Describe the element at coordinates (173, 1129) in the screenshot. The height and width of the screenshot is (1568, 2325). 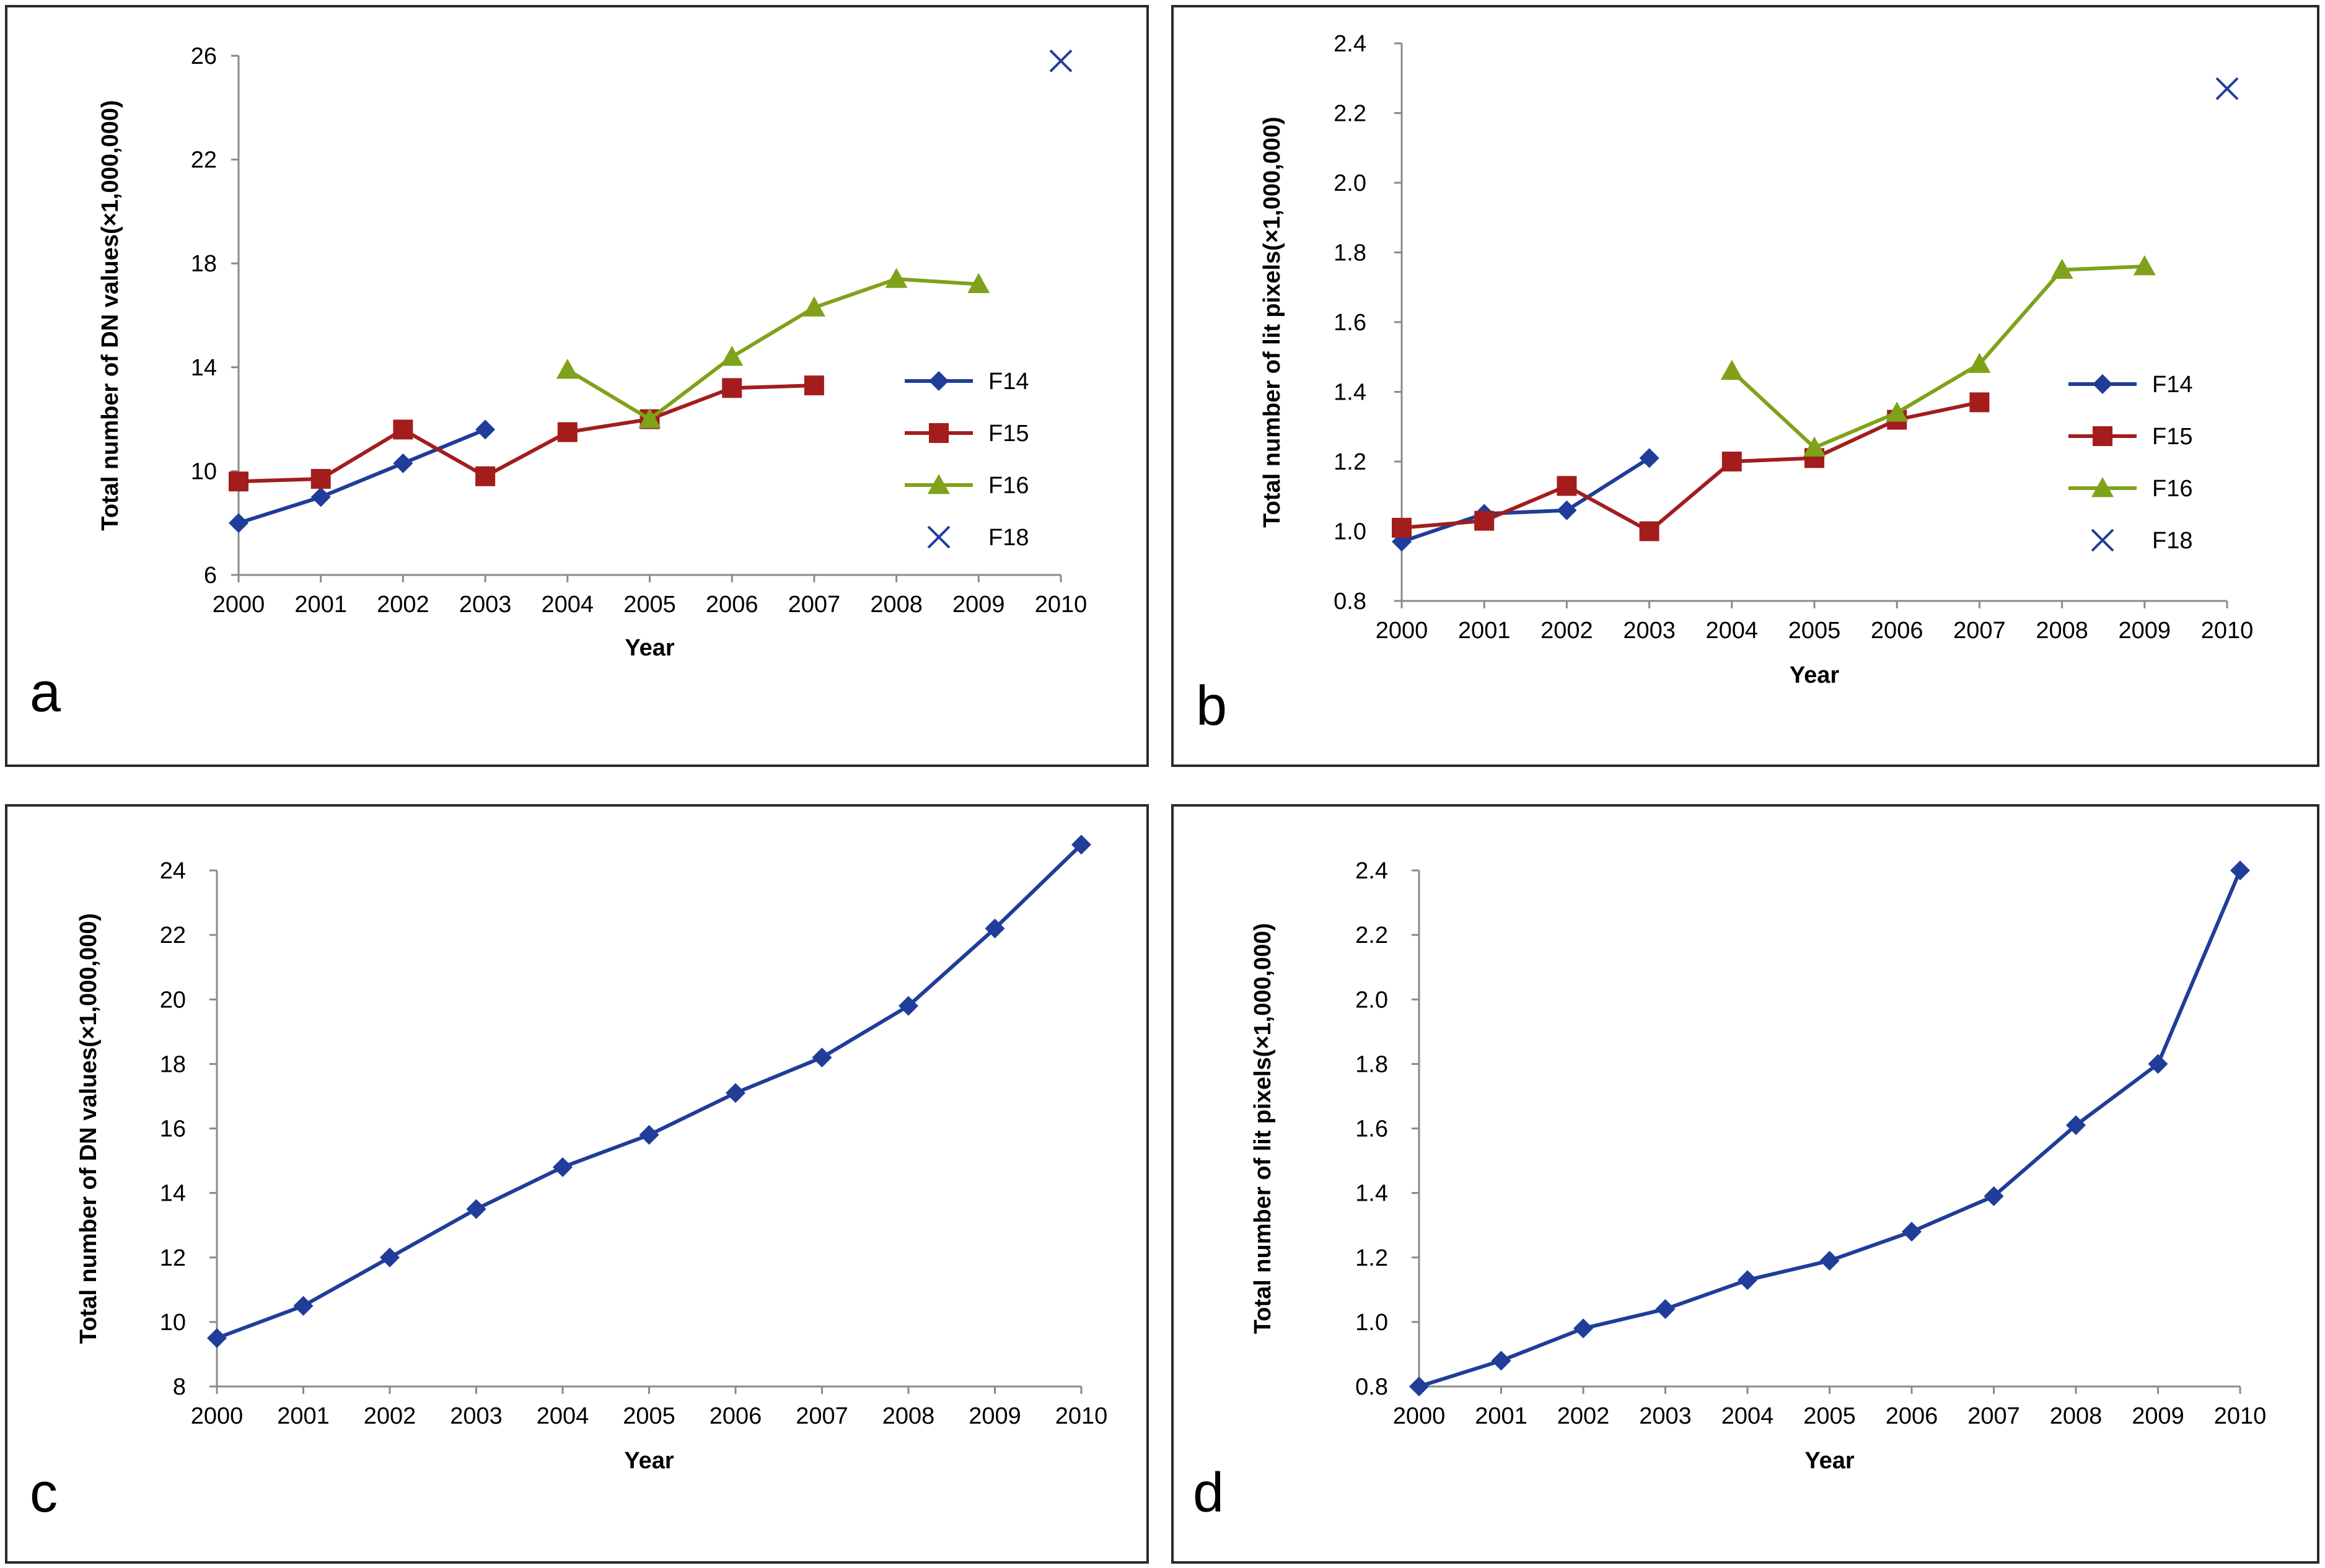
I see `y-tick-label: 16` at that location.